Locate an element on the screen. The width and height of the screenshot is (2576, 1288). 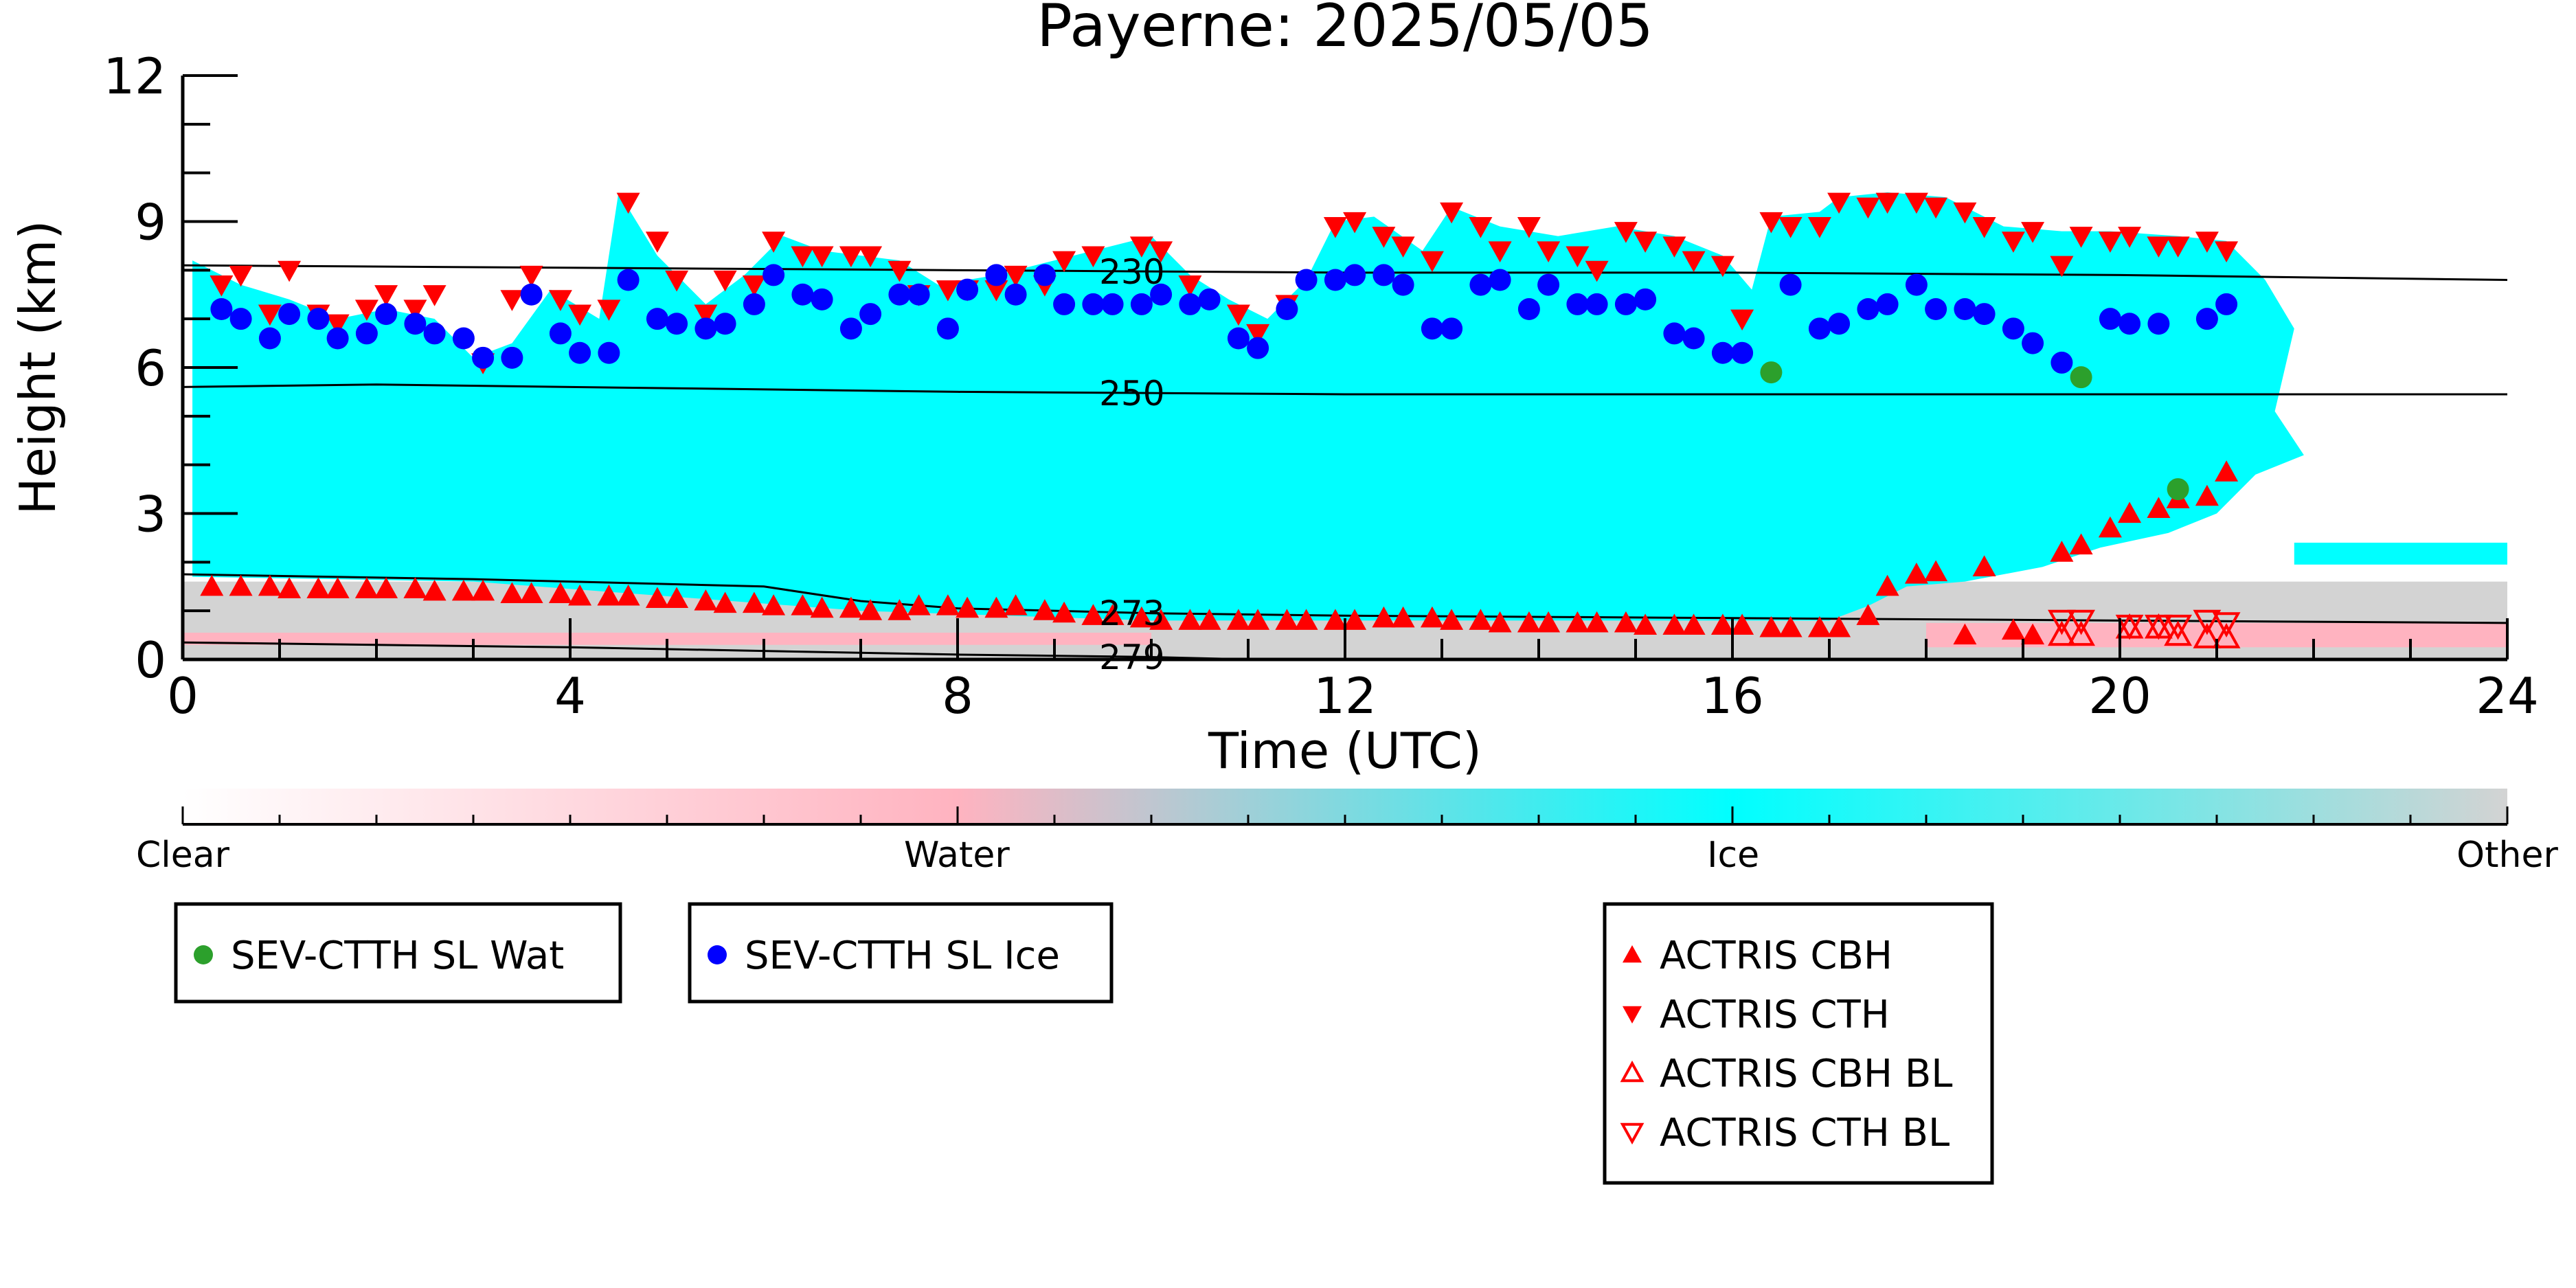
y-tick-label: 3 is located at coordinates (150, 514).